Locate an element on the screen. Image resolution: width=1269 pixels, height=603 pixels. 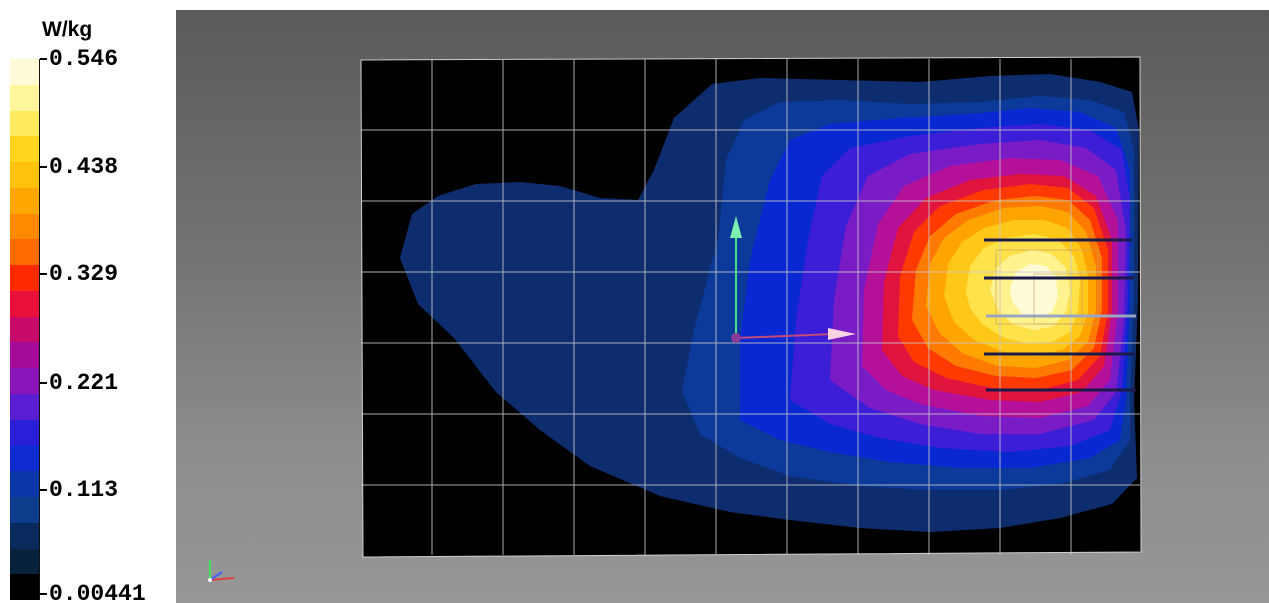
origin-marker is located at coordinates (736, 338).